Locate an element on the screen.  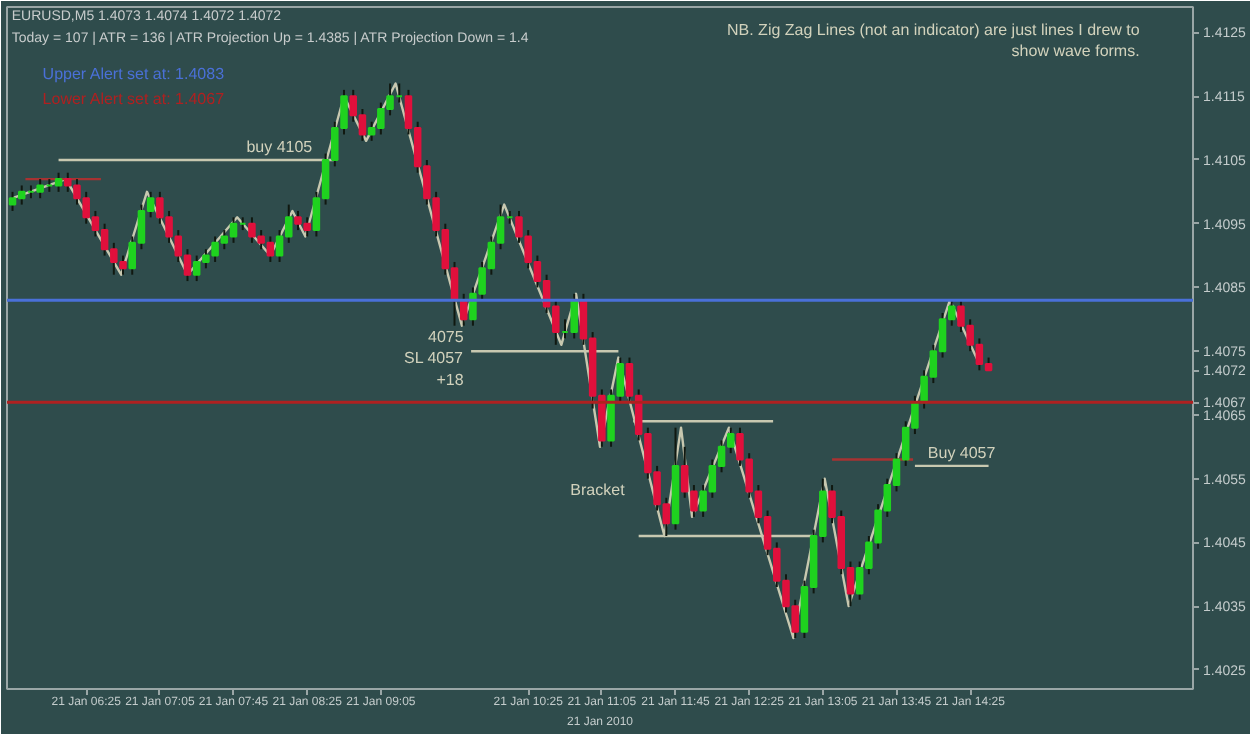
ref-line-label: Upper Alert set at: 1.4083 is located at coordinates (134, 73).